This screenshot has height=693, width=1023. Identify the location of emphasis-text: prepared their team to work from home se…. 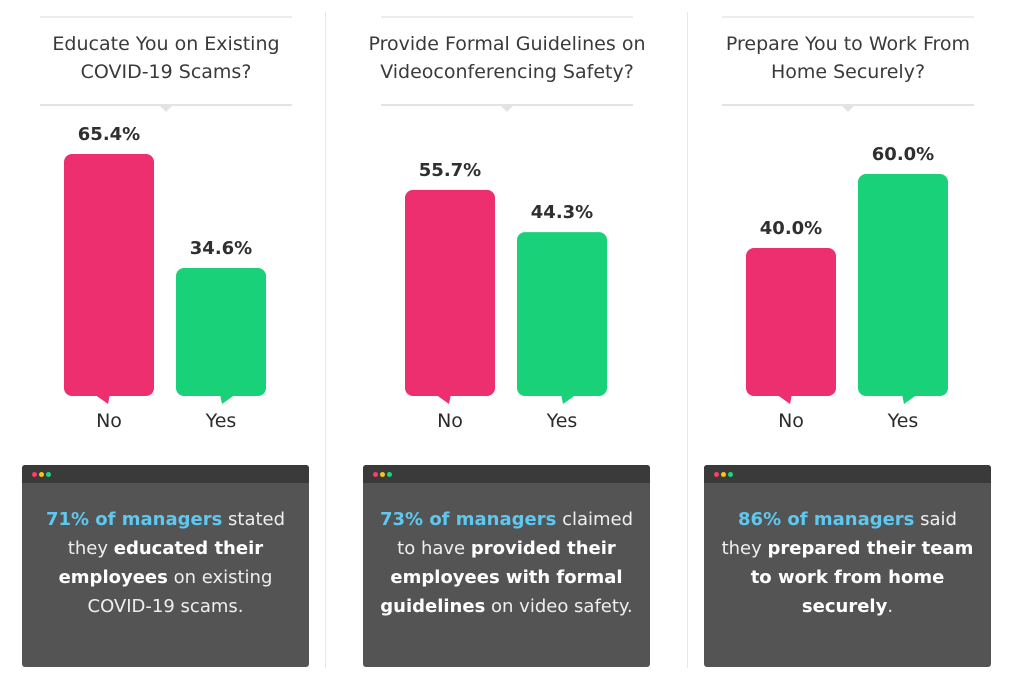
(862, 577).